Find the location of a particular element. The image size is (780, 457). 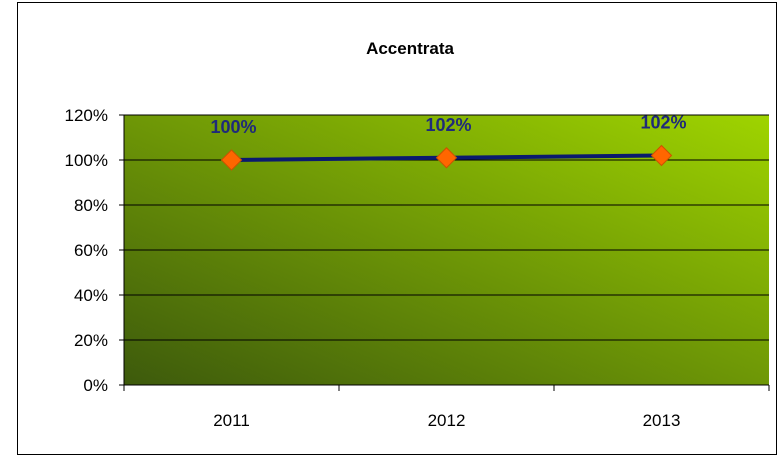

x-tick-label: 2011 is located at coordinates (231, 420).